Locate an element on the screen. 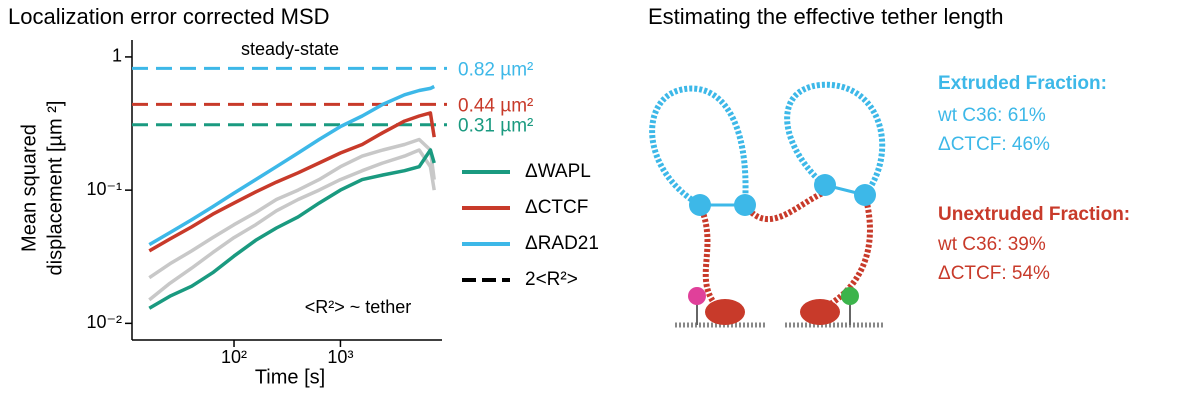  extruded-heading: Extruded Fraction: is located at coordinates (1022, 83).